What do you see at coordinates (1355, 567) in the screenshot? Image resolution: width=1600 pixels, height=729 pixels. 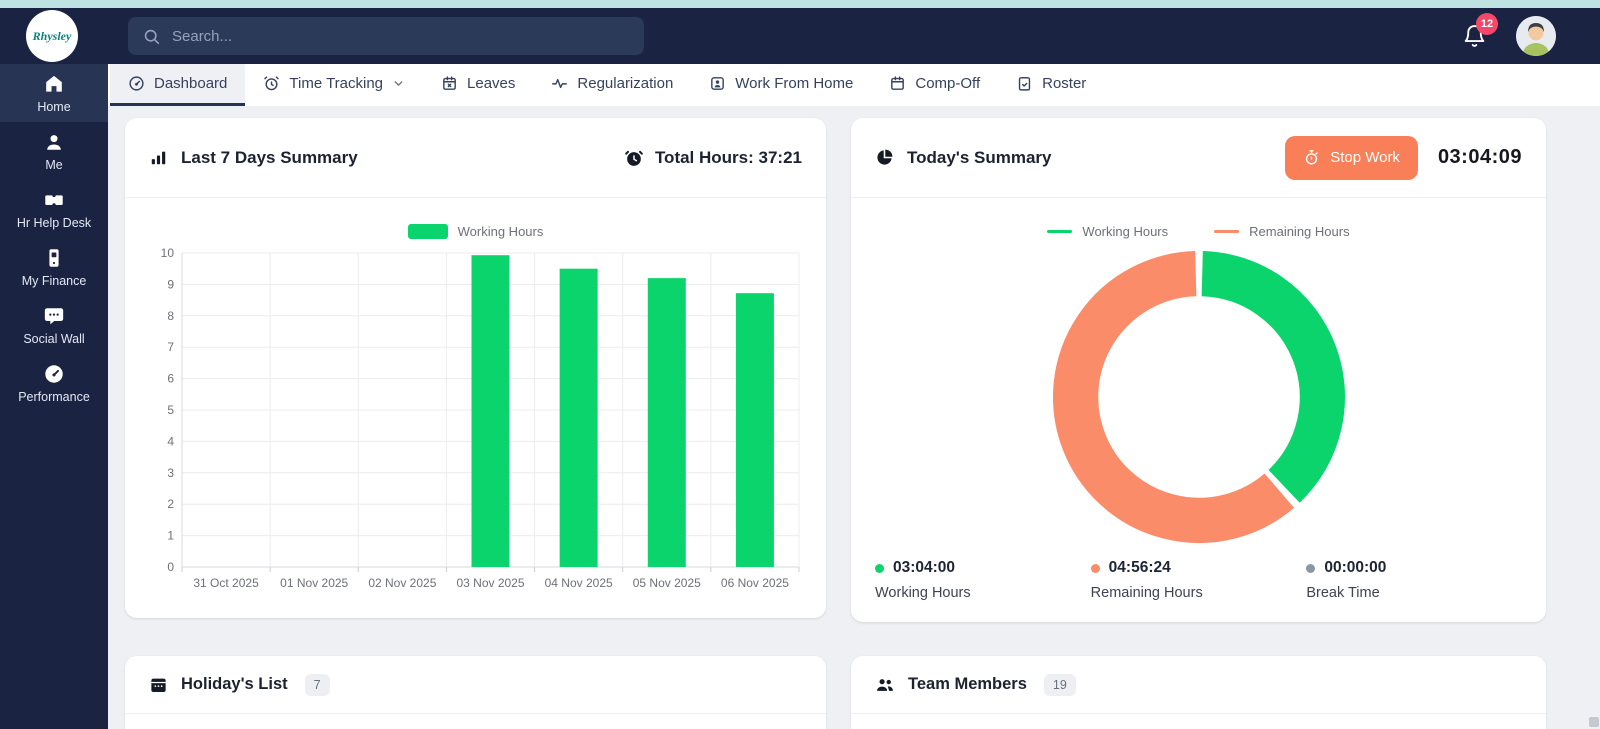 I see `stat-time-value: 00:00:00` at bounding box center [1355, 567].